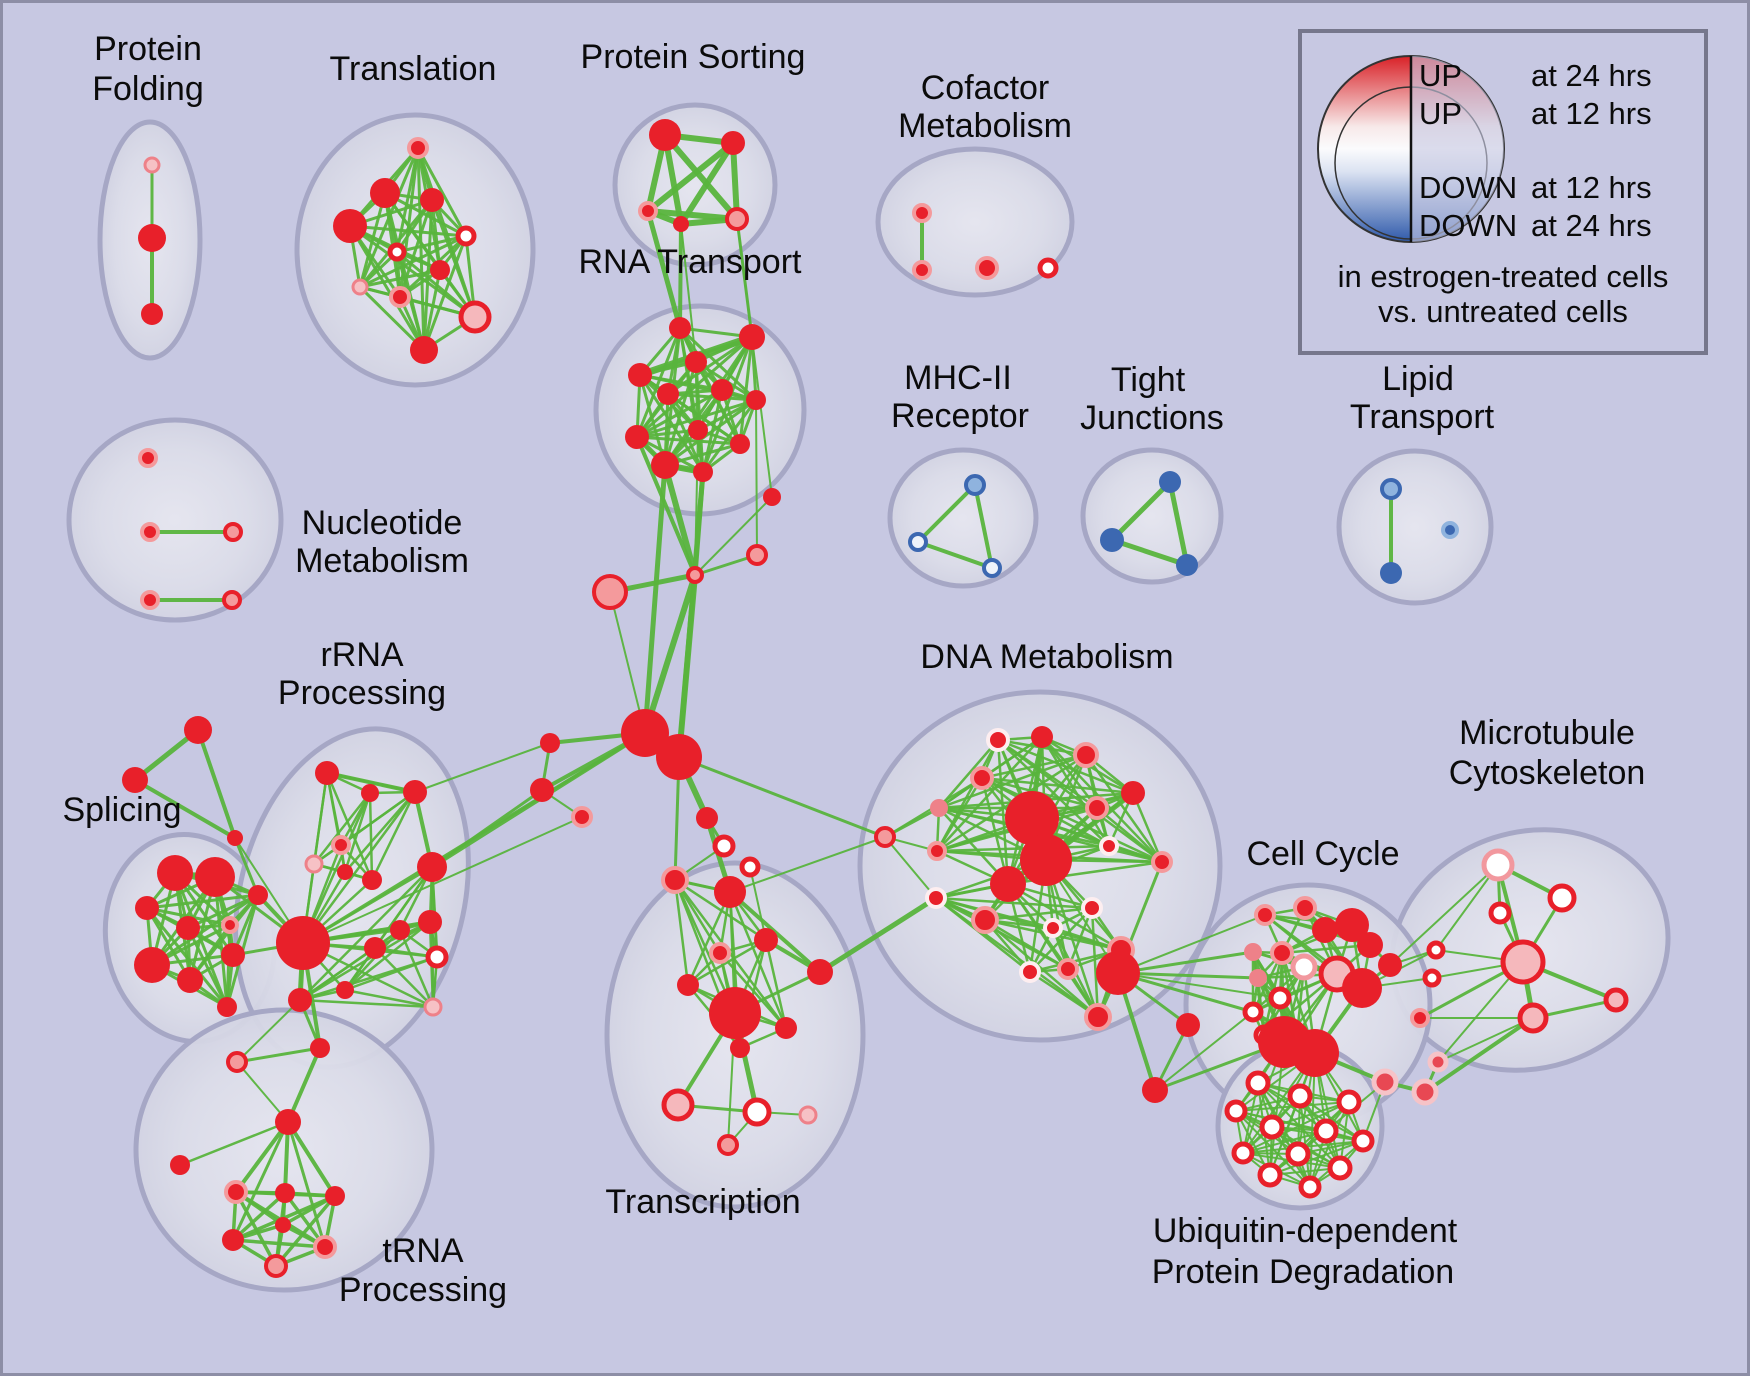 Image resolution: width=1750 pixels, height=1376 pixels. Describe the element at coordinates (1155, 1090) in the screenshot. I see `node-c17` at that location.